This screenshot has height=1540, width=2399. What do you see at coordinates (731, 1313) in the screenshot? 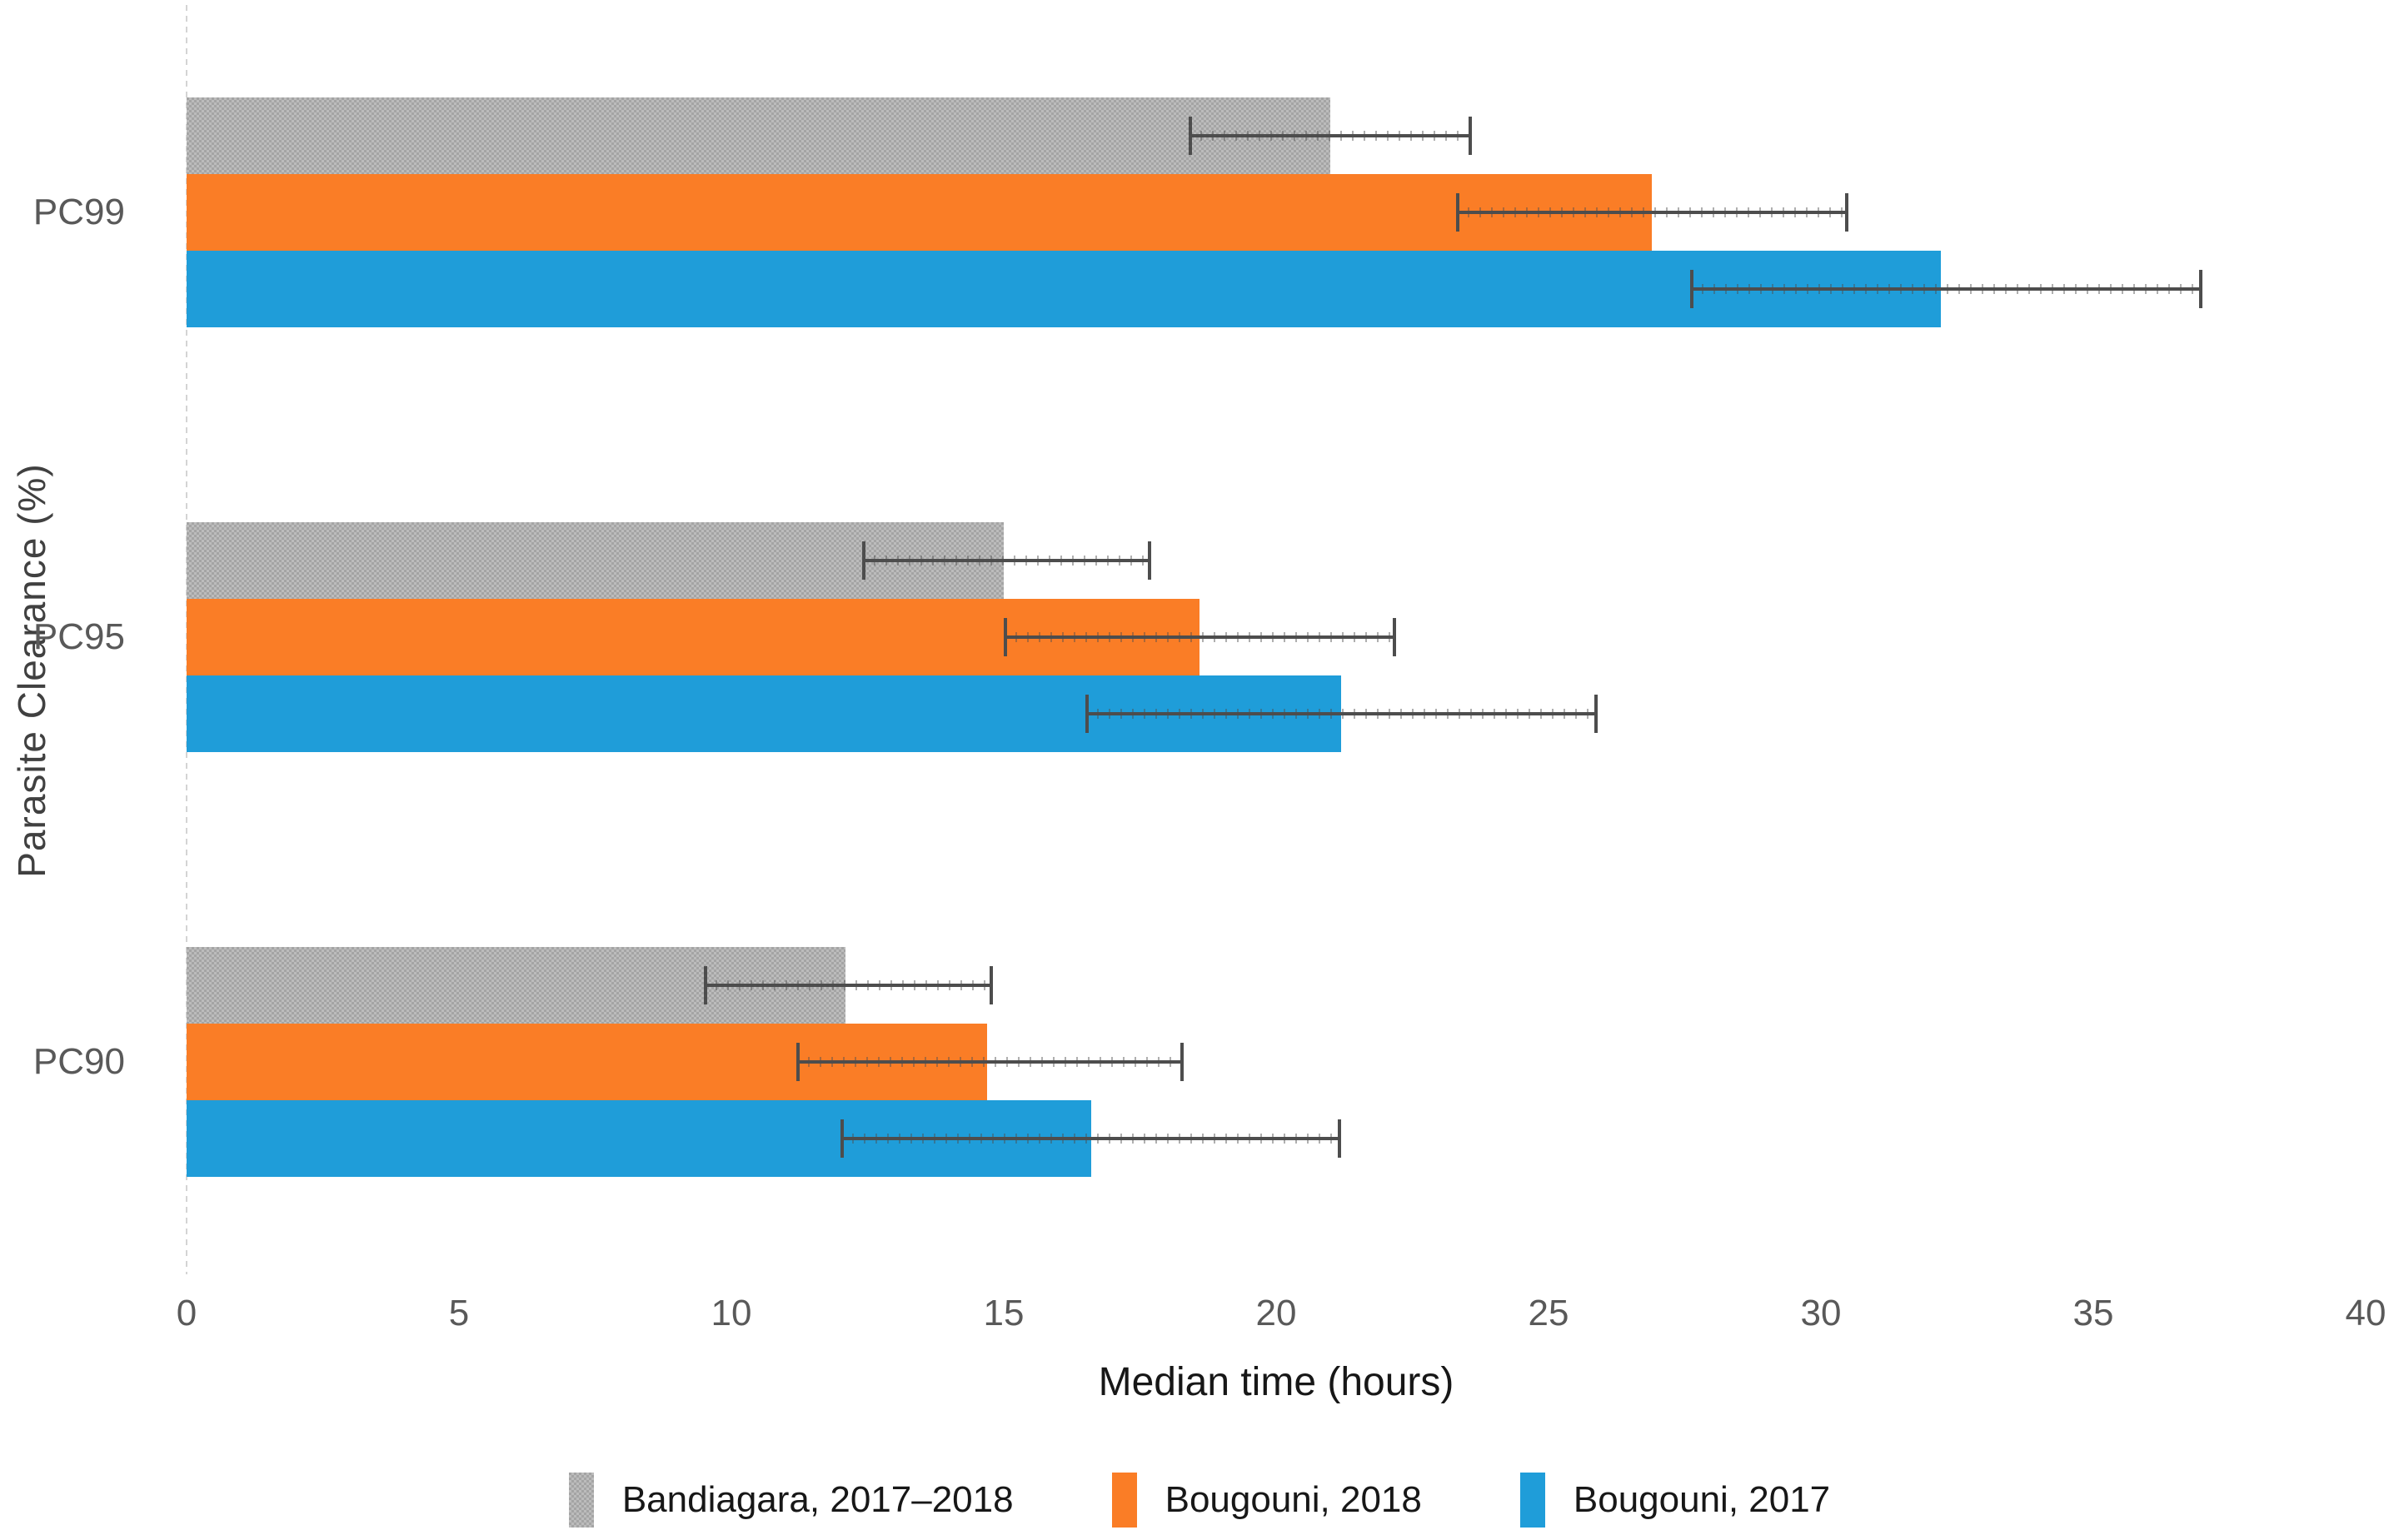
I see `x-tick-label-10: 10` at bounding box center [731, 1313].